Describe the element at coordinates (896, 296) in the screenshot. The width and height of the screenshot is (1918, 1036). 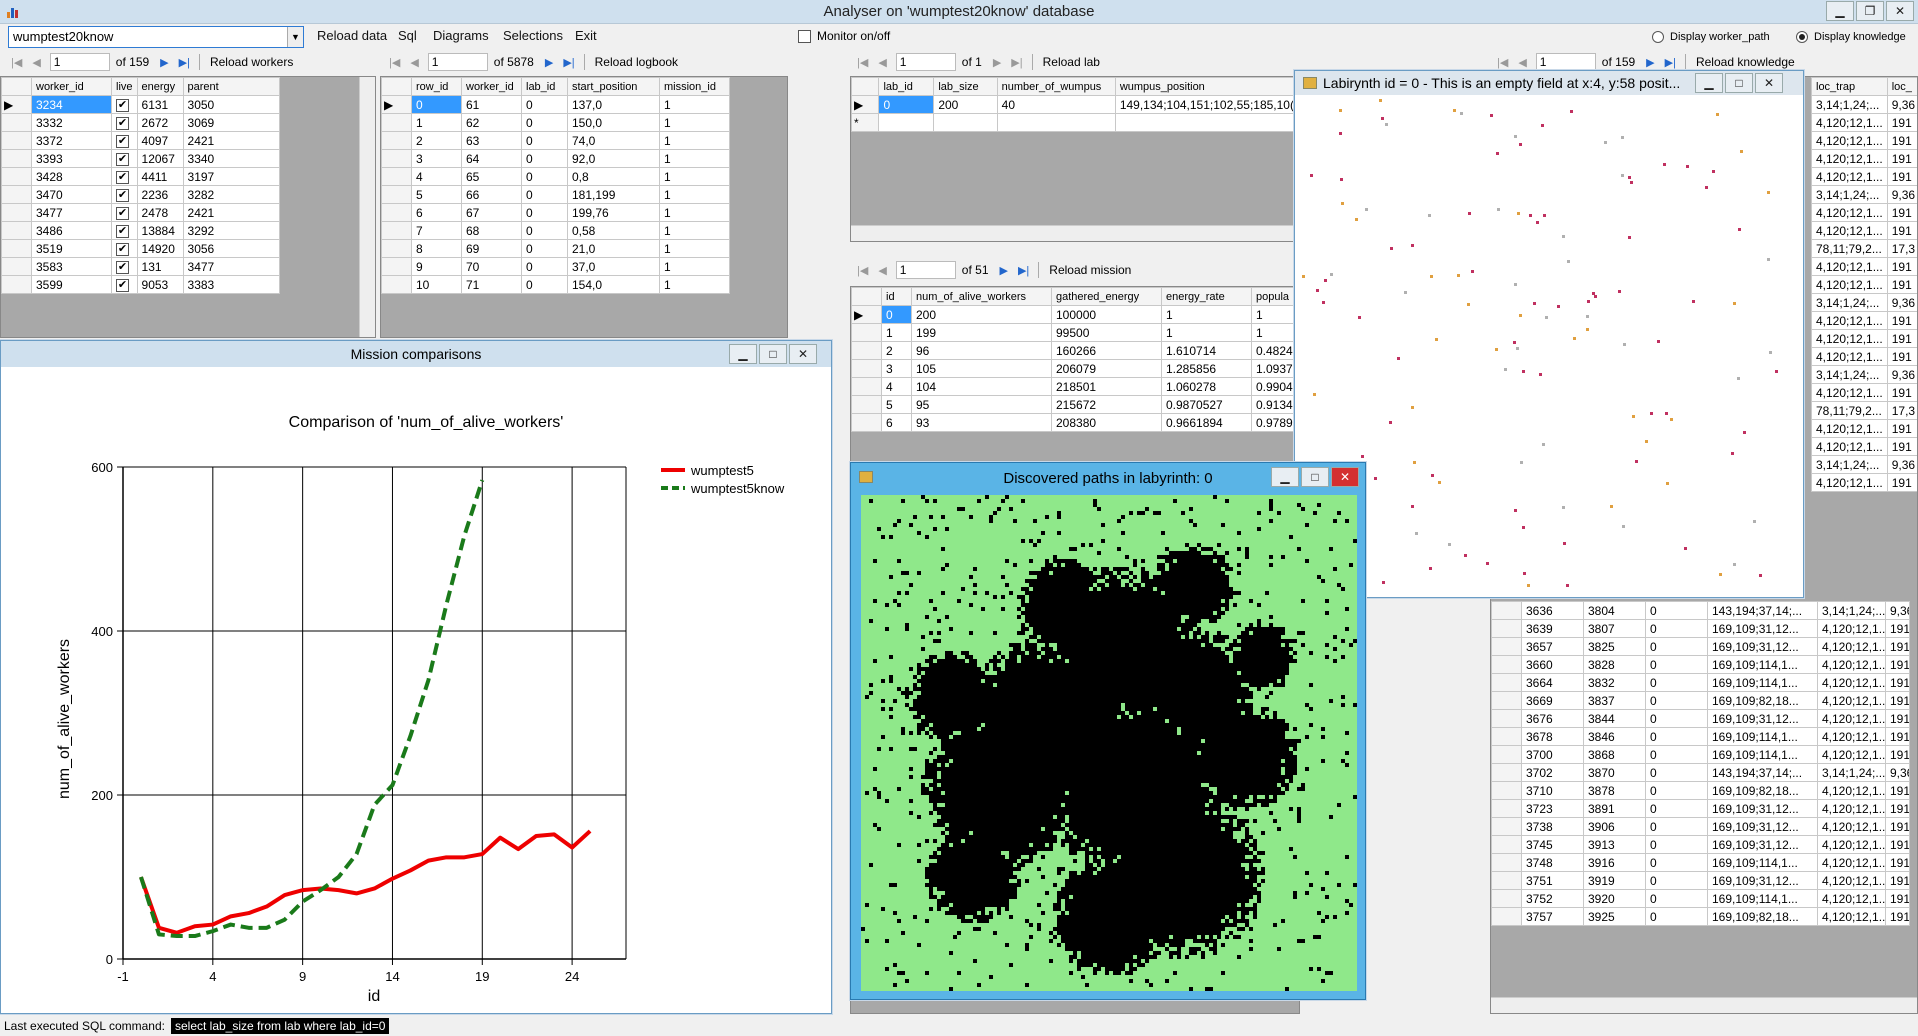
I see `column-header: id` at that location.